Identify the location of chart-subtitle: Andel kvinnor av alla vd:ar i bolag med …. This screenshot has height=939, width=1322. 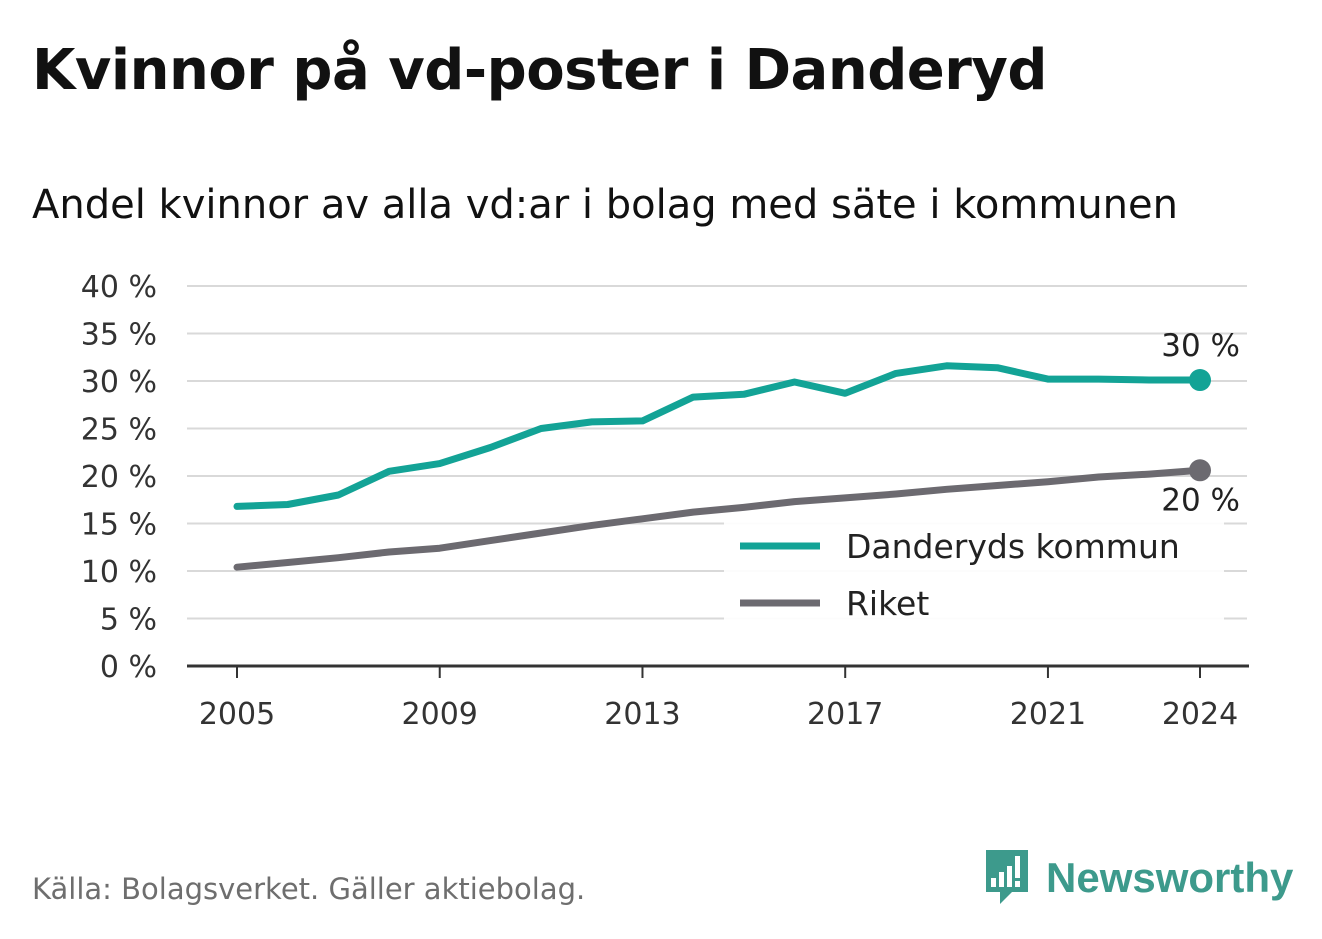
(605, 205).